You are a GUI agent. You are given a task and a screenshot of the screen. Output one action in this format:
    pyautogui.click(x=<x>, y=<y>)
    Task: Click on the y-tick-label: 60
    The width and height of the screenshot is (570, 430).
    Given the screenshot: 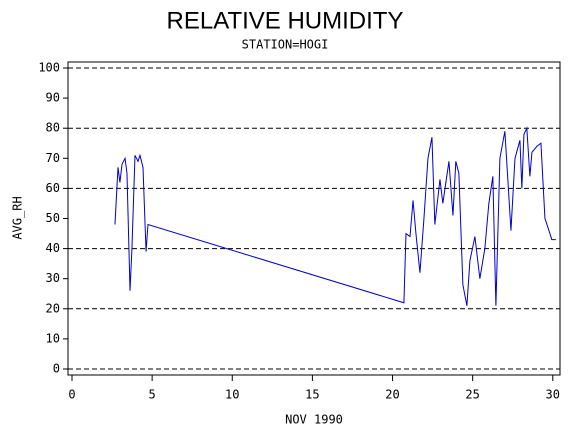 What is the action you would take?
    pyautogui.click(x=53, y=188)
    